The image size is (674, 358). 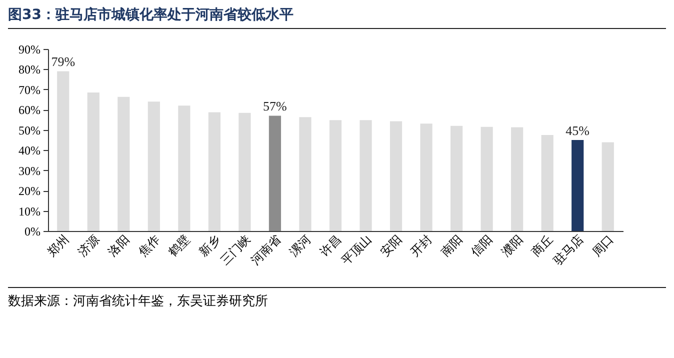 I want to click on x-tick-label: 漯河, so click(x=300, y=245).